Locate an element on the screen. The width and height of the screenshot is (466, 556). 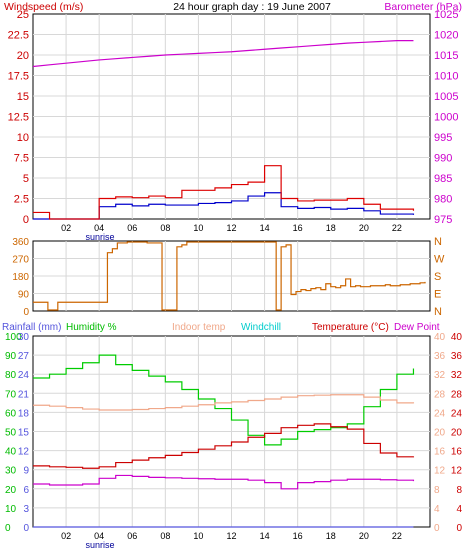
barometer-tick-label: 1020 is located at coordinates (446, 36).